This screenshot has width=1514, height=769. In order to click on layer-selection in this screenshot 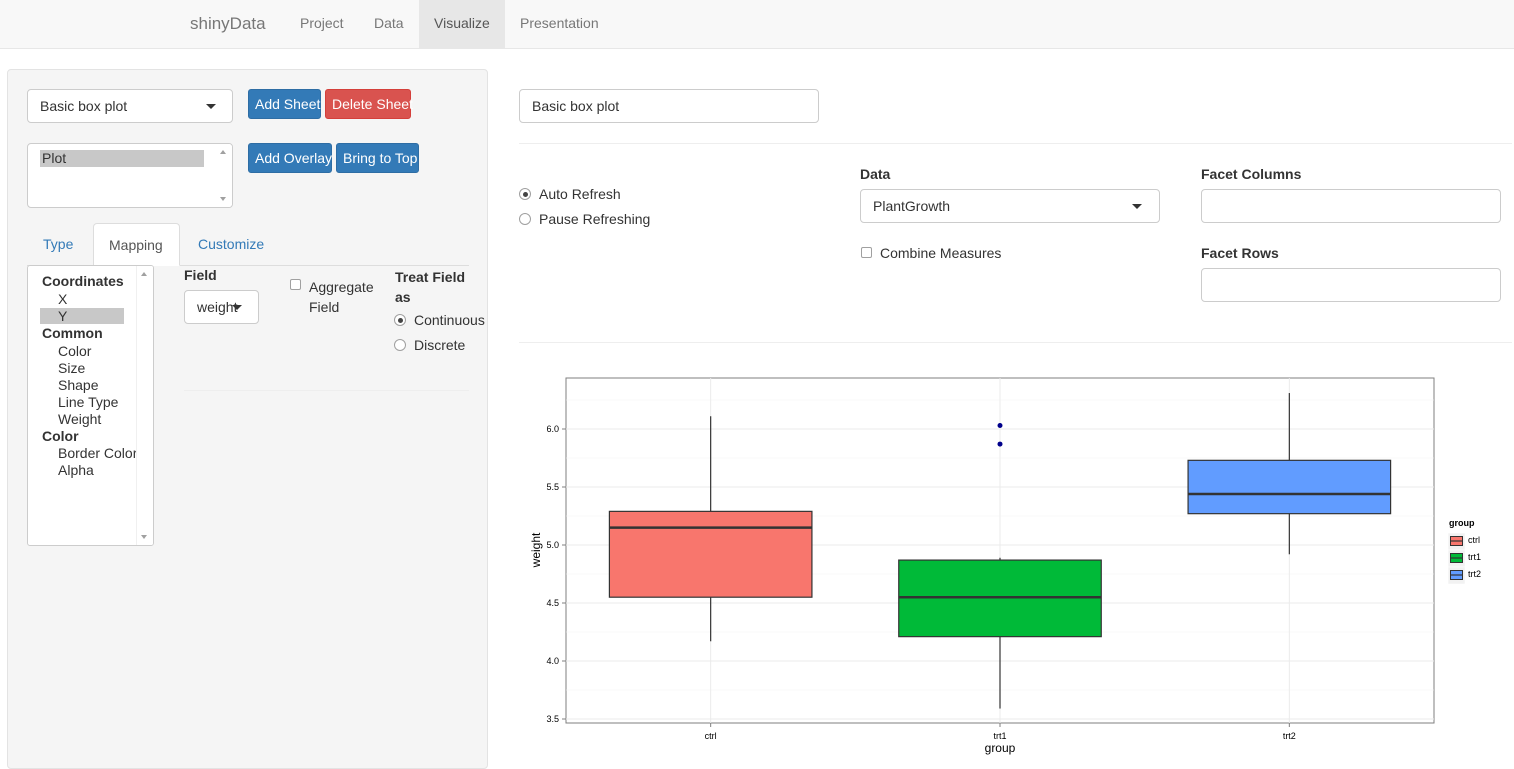, I will do `click(122, 158)`.